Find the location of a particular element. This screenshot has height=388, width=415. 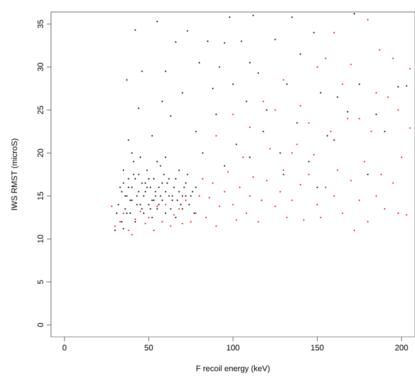

y-tick-label: 0 is located at coordinates (41, 325).